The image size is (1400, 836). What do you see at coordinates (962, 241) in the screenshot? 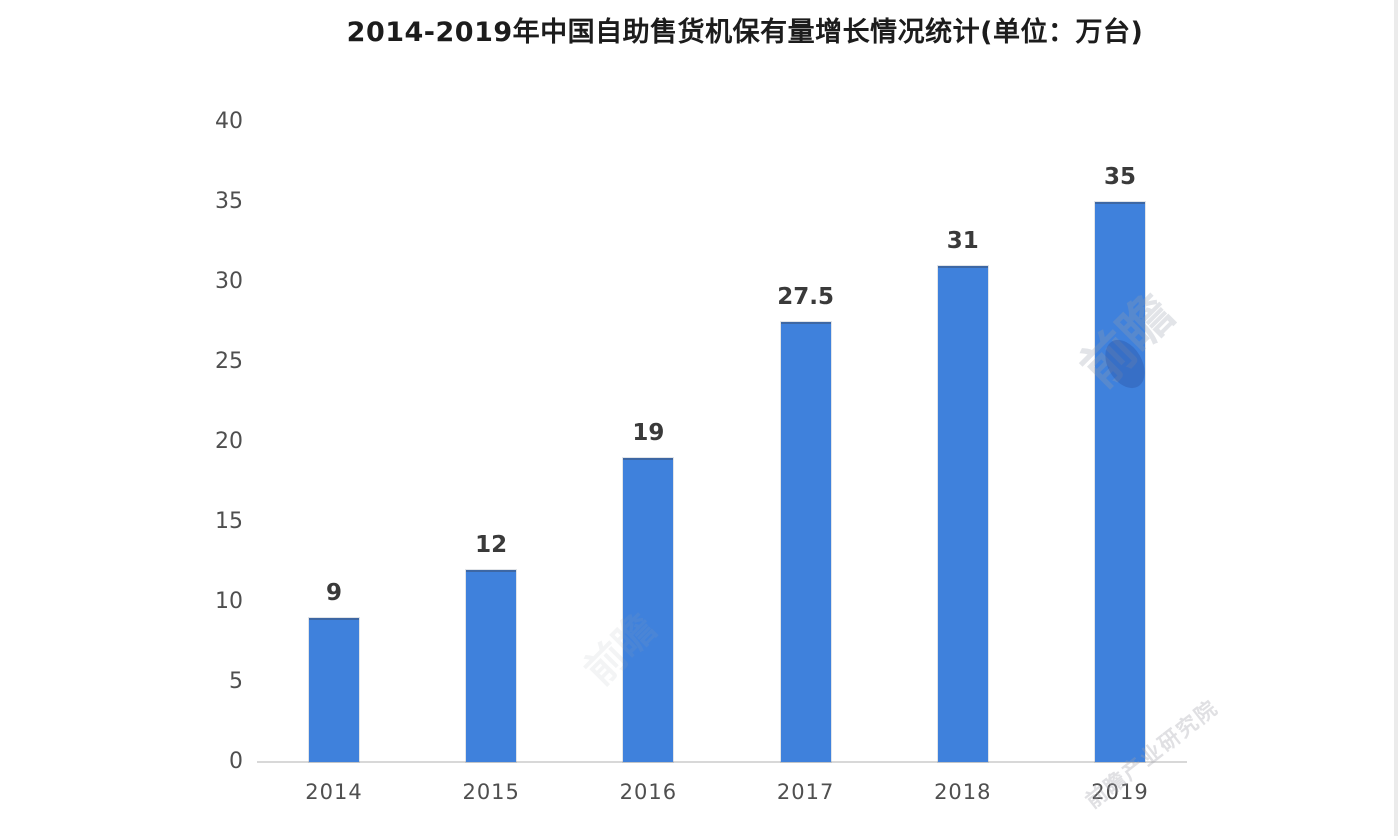
I see `bar-value-label-2018: 31` at bounding box center [962, 241].